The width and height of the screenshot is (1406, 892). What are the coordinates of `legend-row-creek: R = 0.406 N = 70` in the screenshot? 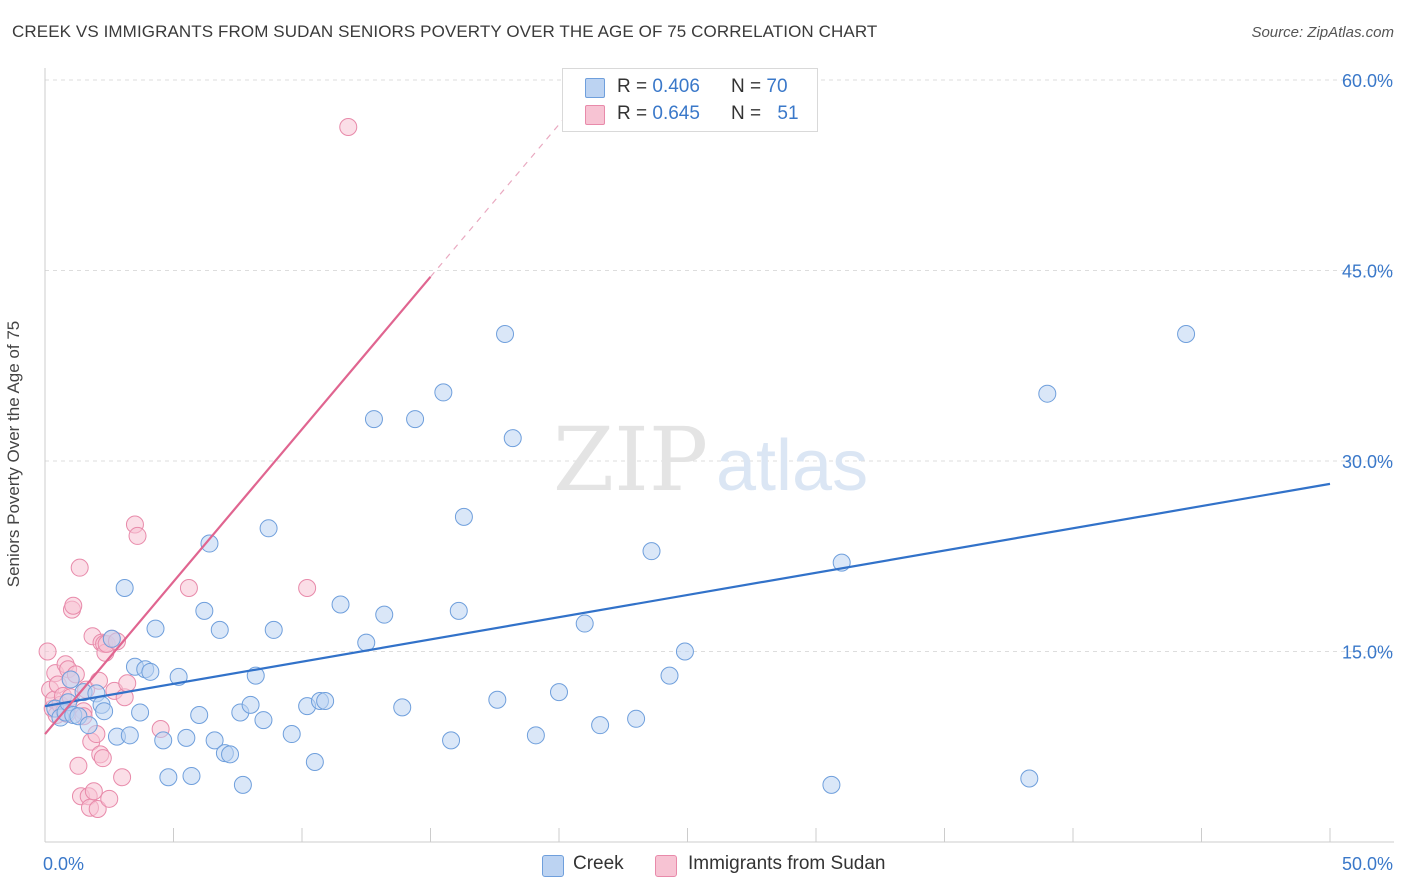 It's located at (690, 87).